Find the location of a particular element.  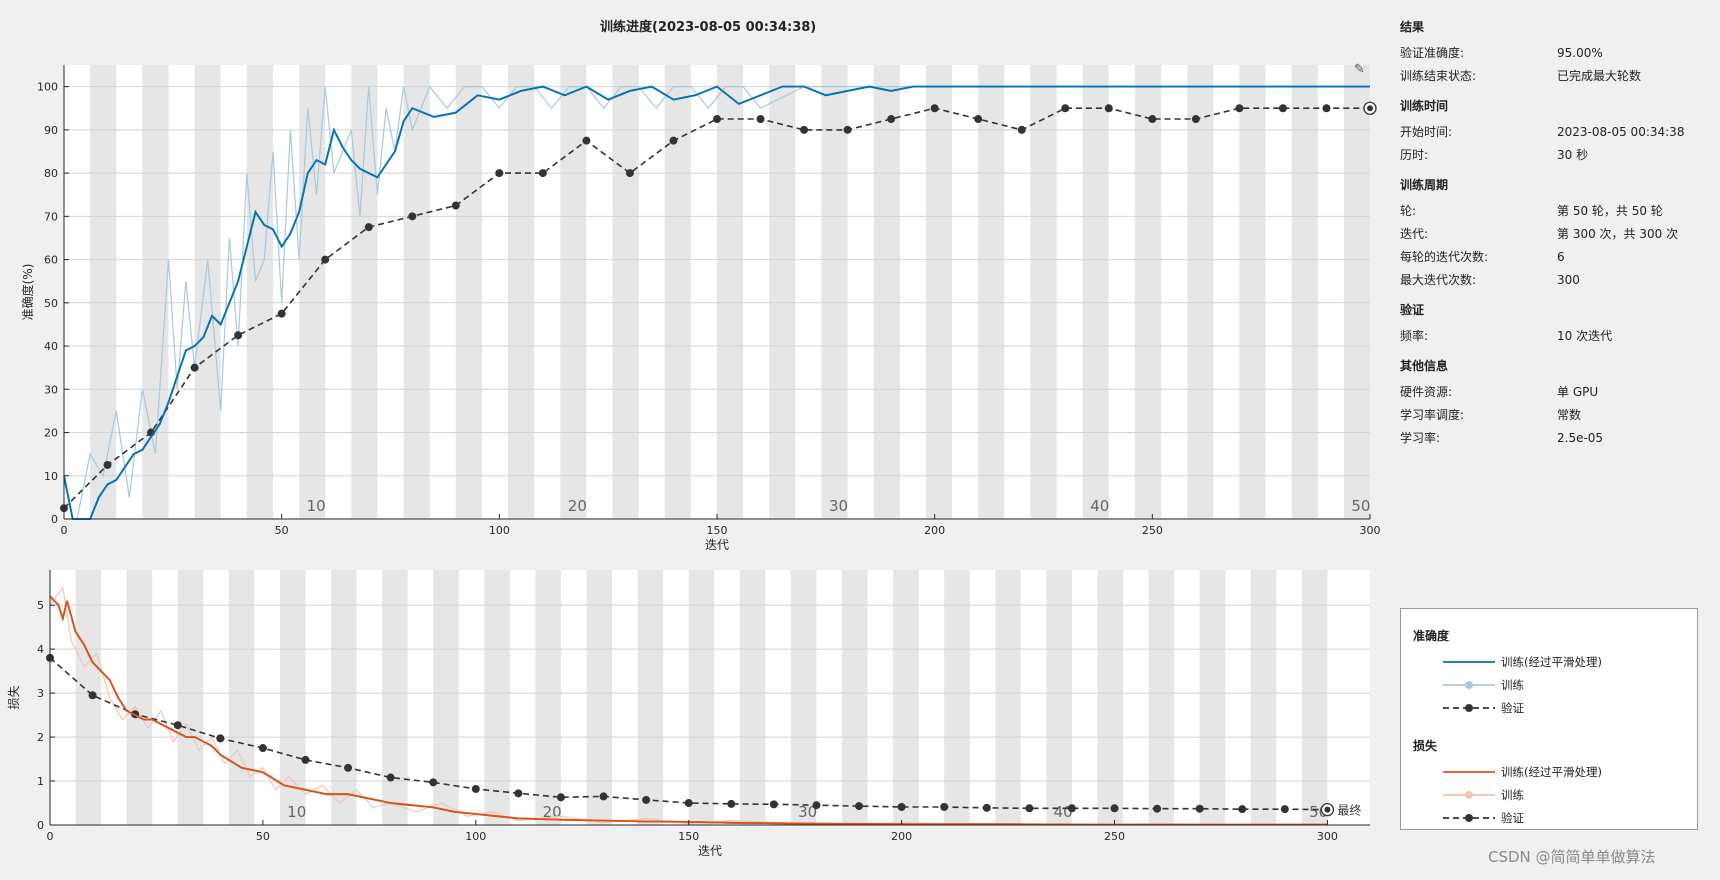

info-row: 最大迭代次数: 300 is located at coordinates (1555, 279).